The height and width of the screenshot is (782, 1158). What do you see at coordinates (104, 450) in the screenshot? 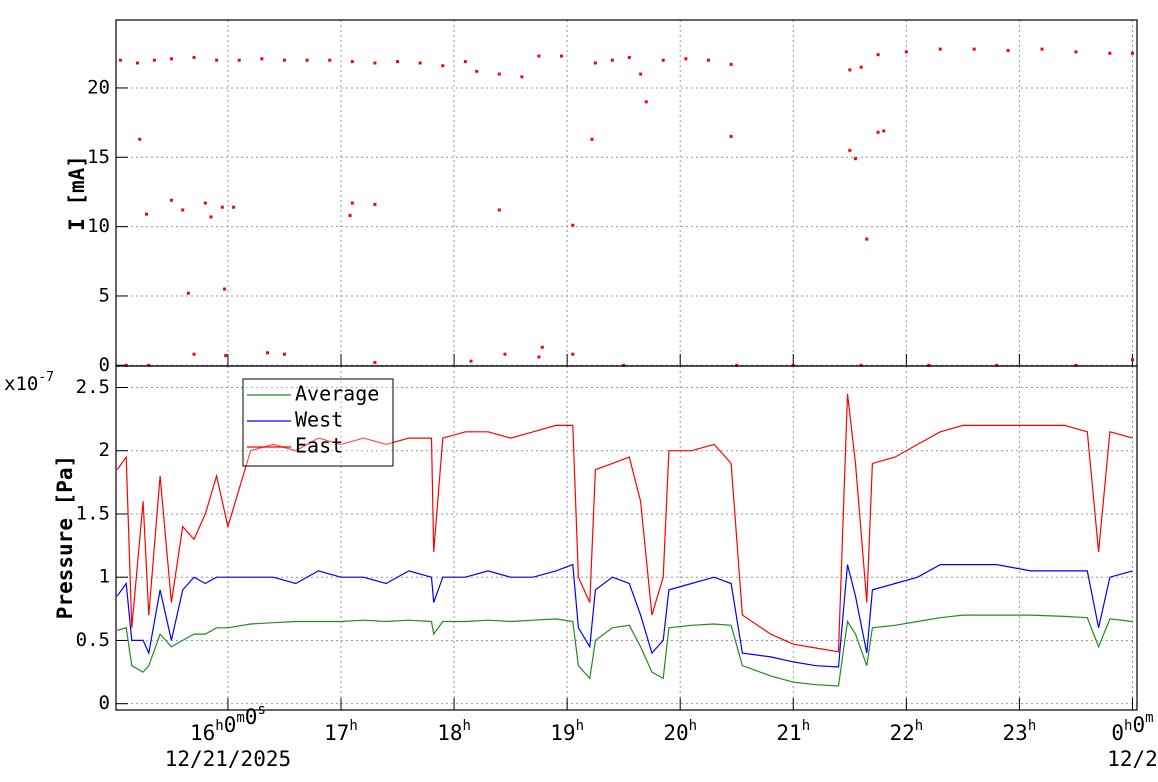
I see `y-tick-label: 2` at bounding box center [104, 450].